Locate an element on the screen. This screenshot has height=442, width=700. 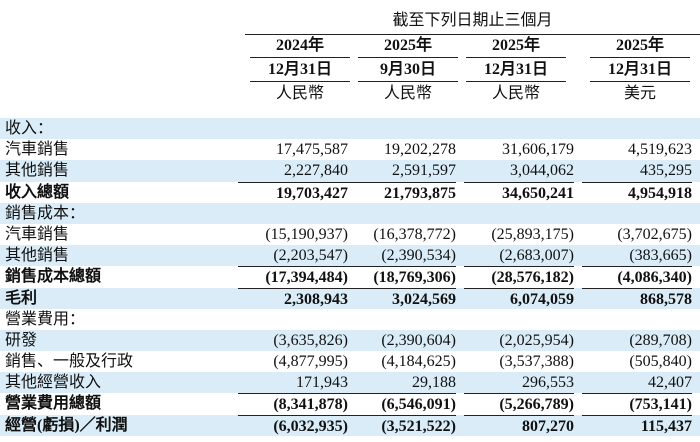
cell-value: (16,378,772) is located at coordinates (414, 234).